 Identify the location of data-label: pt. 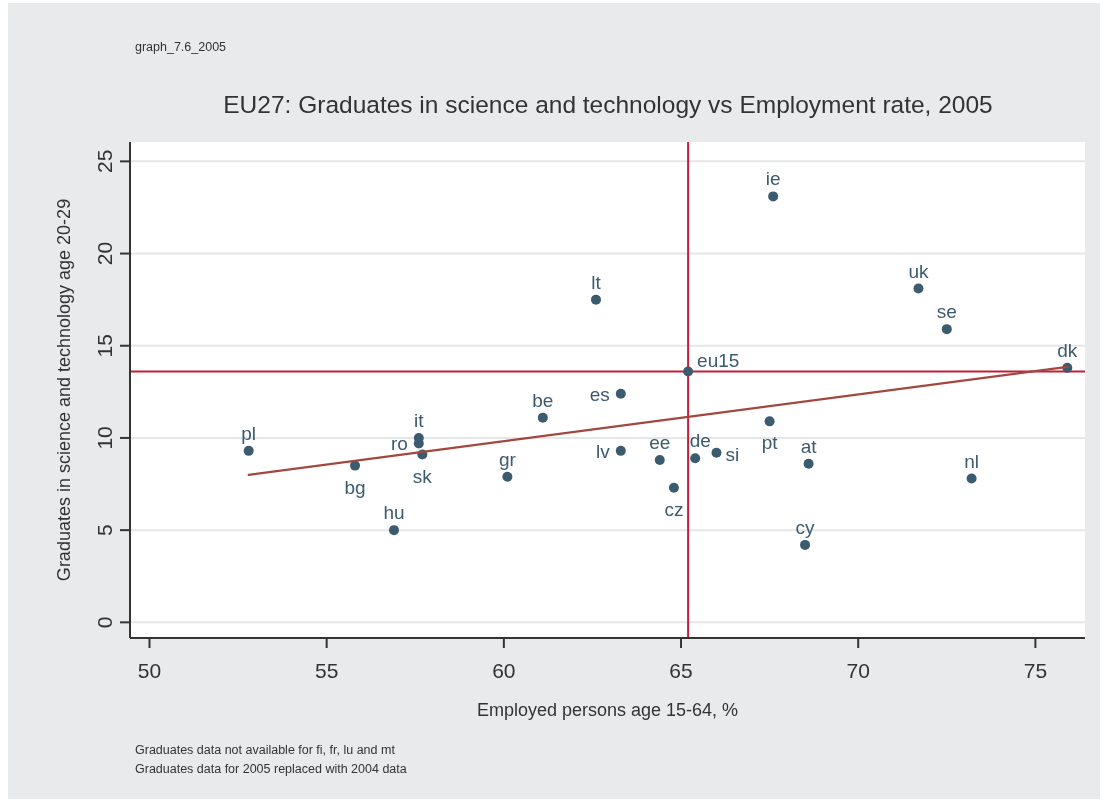
(770, 443).